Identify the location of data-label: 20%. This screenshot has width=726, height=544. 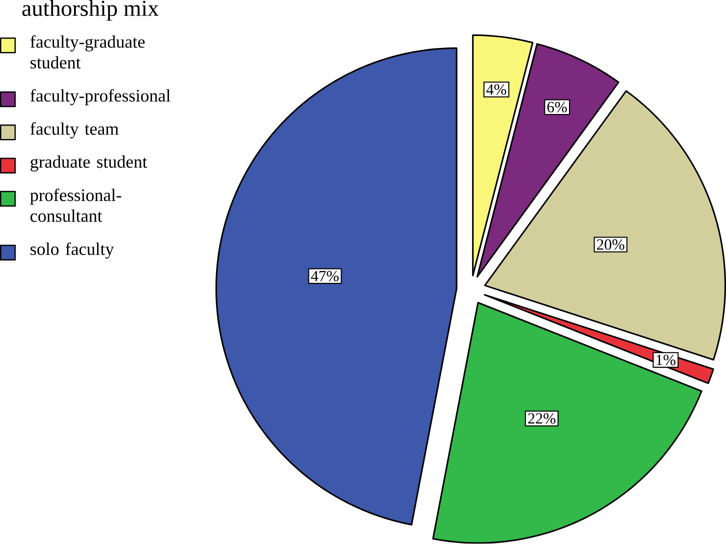
(610, 244).